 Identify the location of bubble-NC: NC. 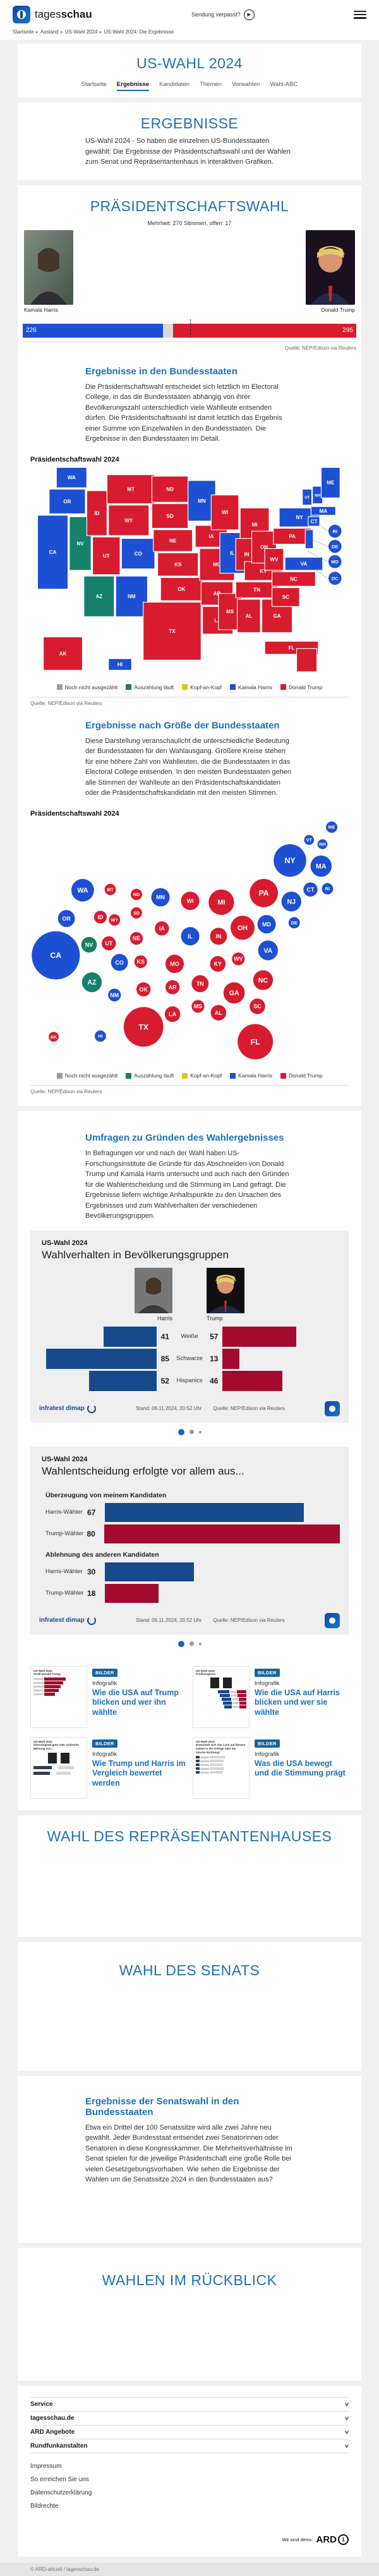
(263, 980).